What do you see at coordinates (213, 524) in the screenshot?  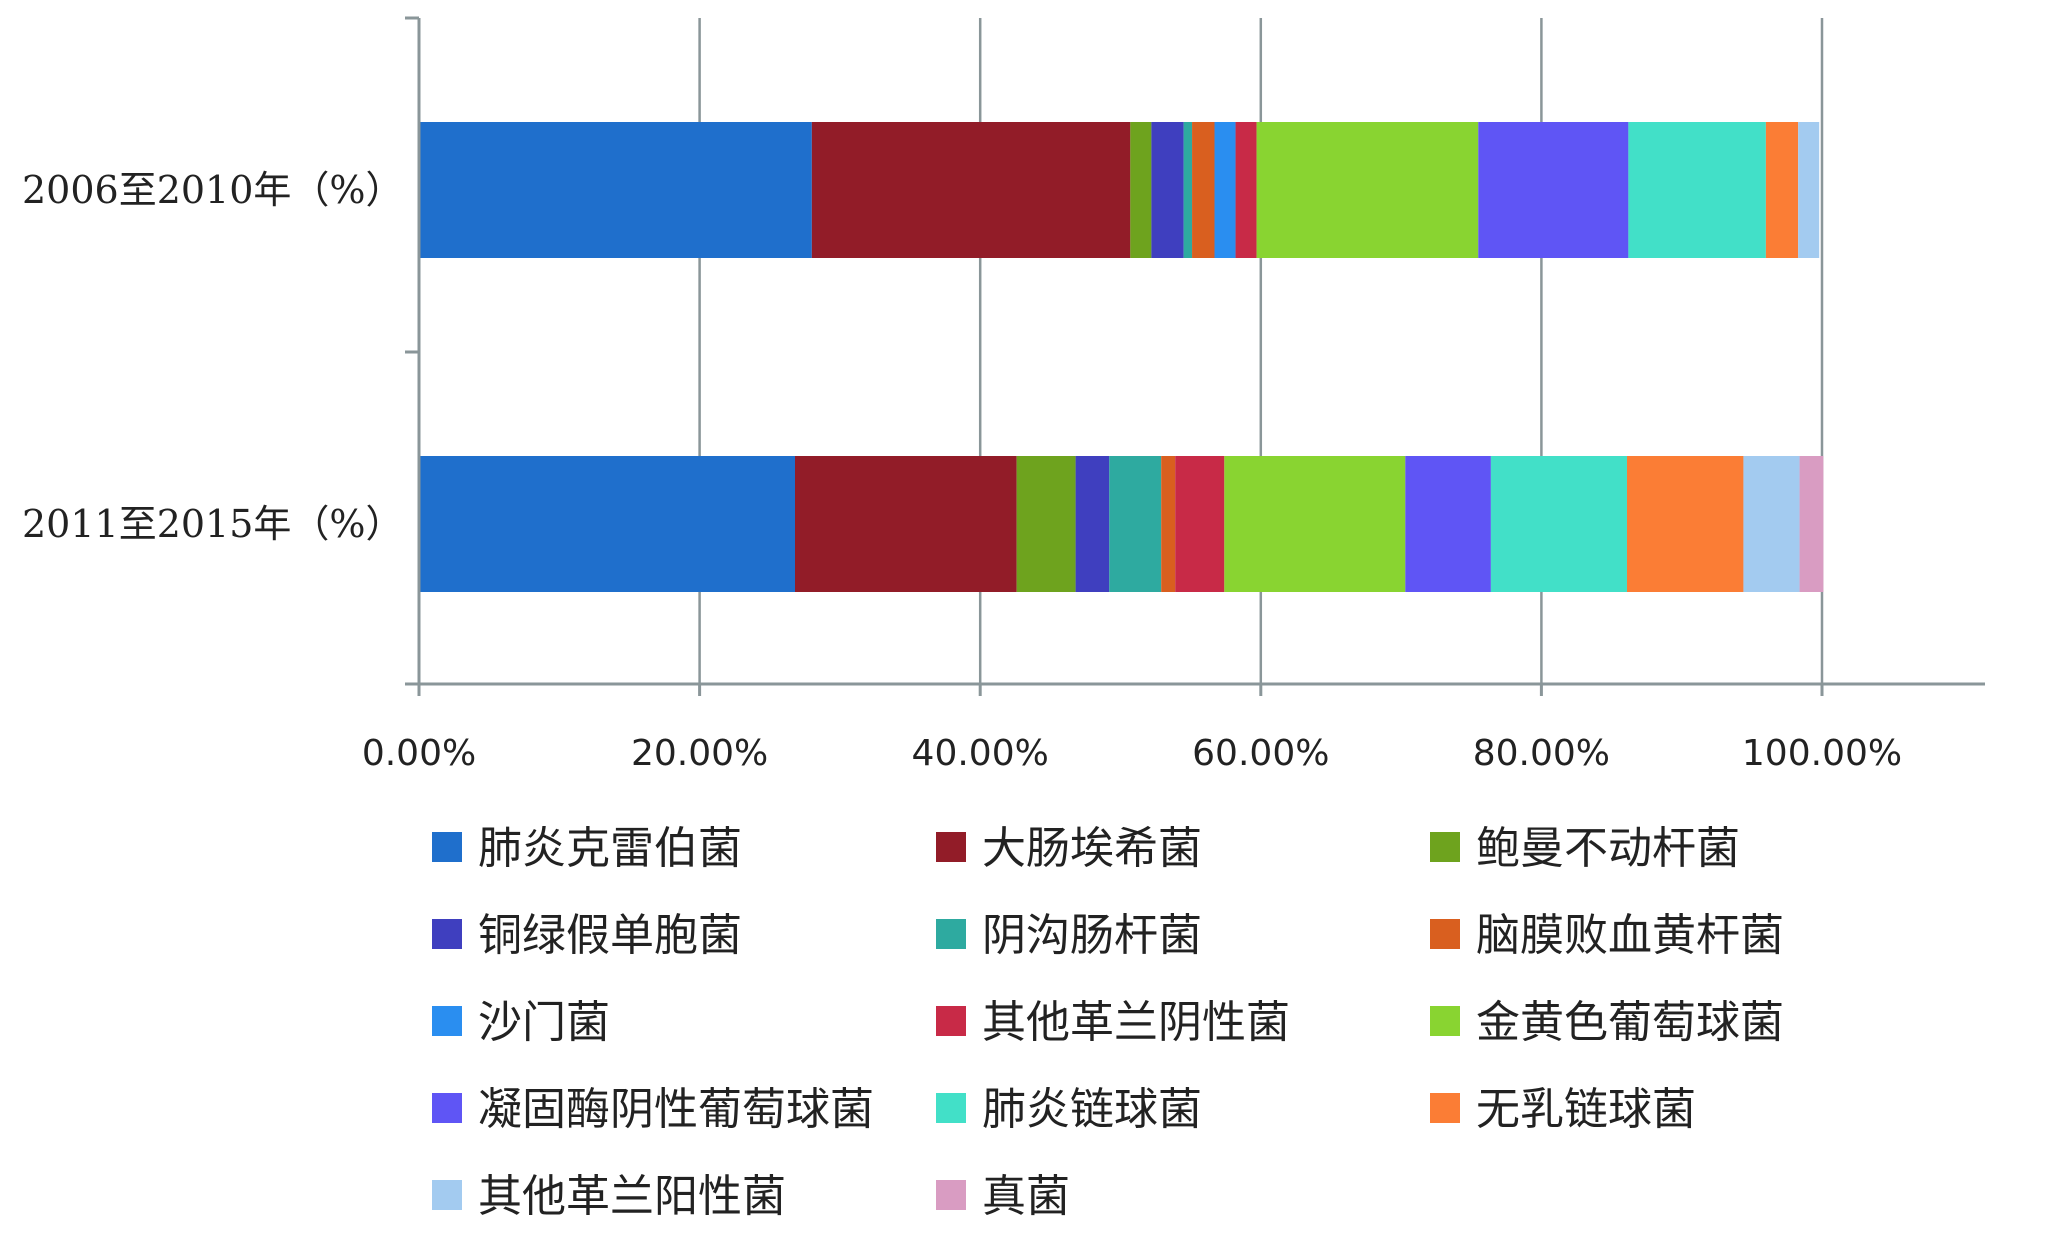 I see `category-label: 2011至2015年（%）` at bounding box center [213, 524].